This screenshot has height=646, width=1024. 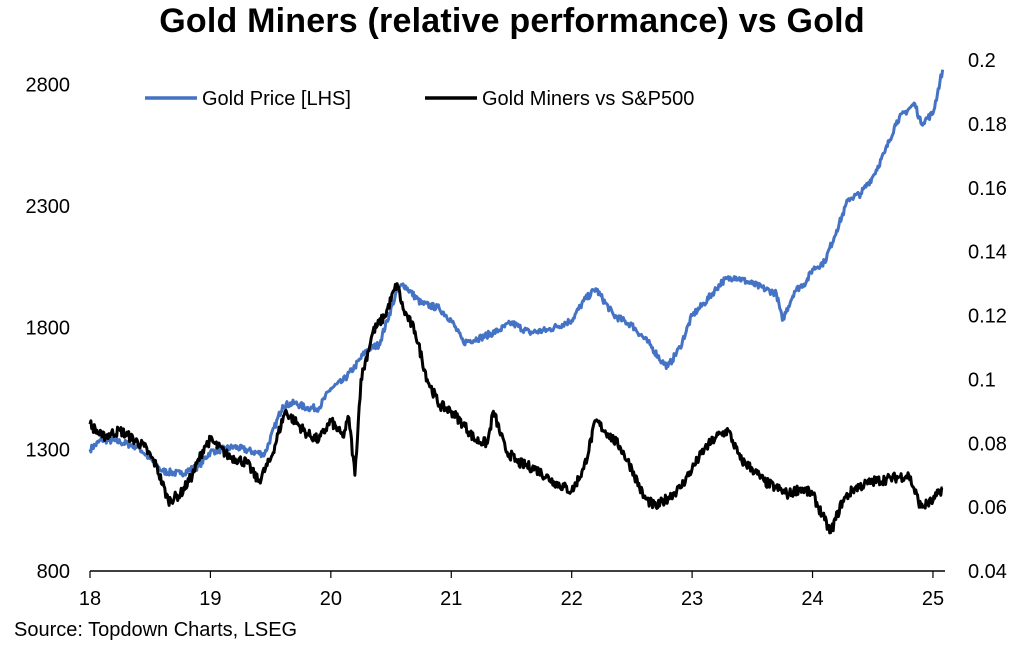 I want to click on left-tick-label: 2800, so click(x=48, y=85).